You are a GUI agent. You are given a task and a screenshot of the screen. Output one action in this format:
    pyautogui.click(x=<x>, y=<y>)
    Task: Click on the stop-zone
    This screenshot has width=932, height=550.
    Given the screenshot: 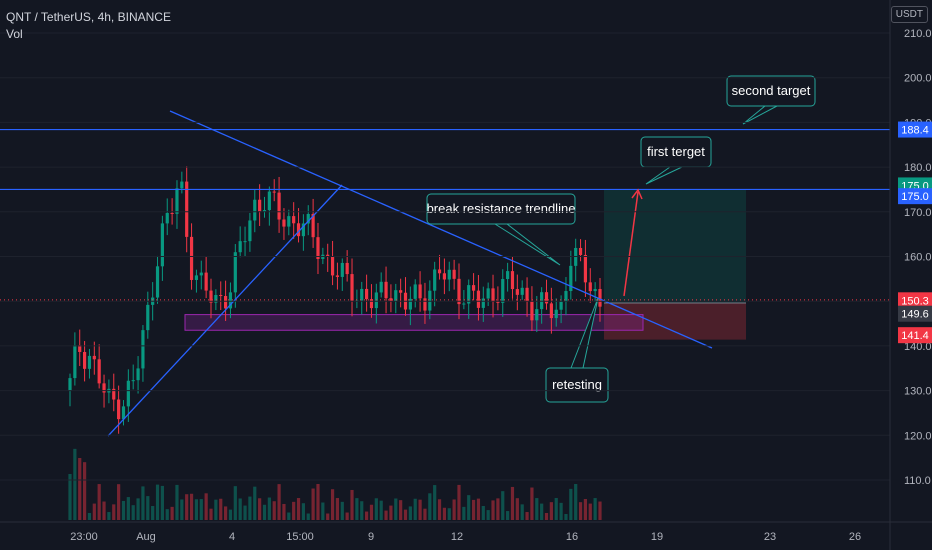 What is the action you would take?
    pyautogui.click(x=675, y=321)
    